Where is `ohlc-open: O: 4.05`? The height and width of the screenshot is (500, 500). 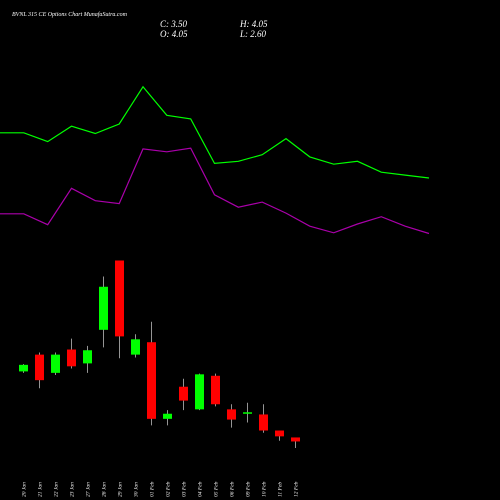 ohlc-open: O: 4.05 is located at coordinates (174, 34).